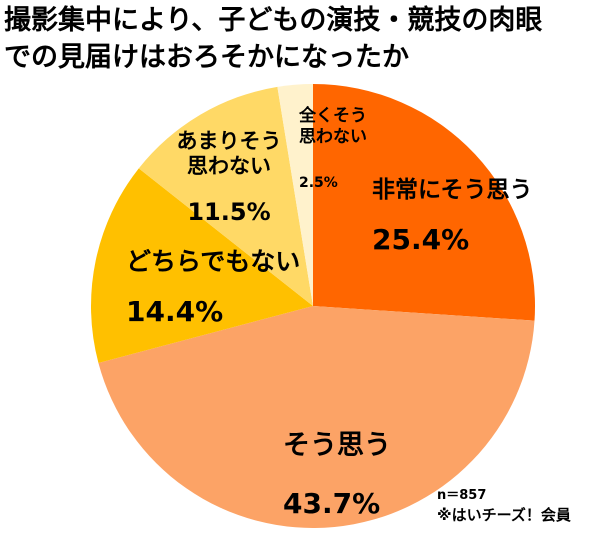  Describe the element at coordinates (213, 261) in the screenshot. I see `slice-name: どちらでもない` at that location.